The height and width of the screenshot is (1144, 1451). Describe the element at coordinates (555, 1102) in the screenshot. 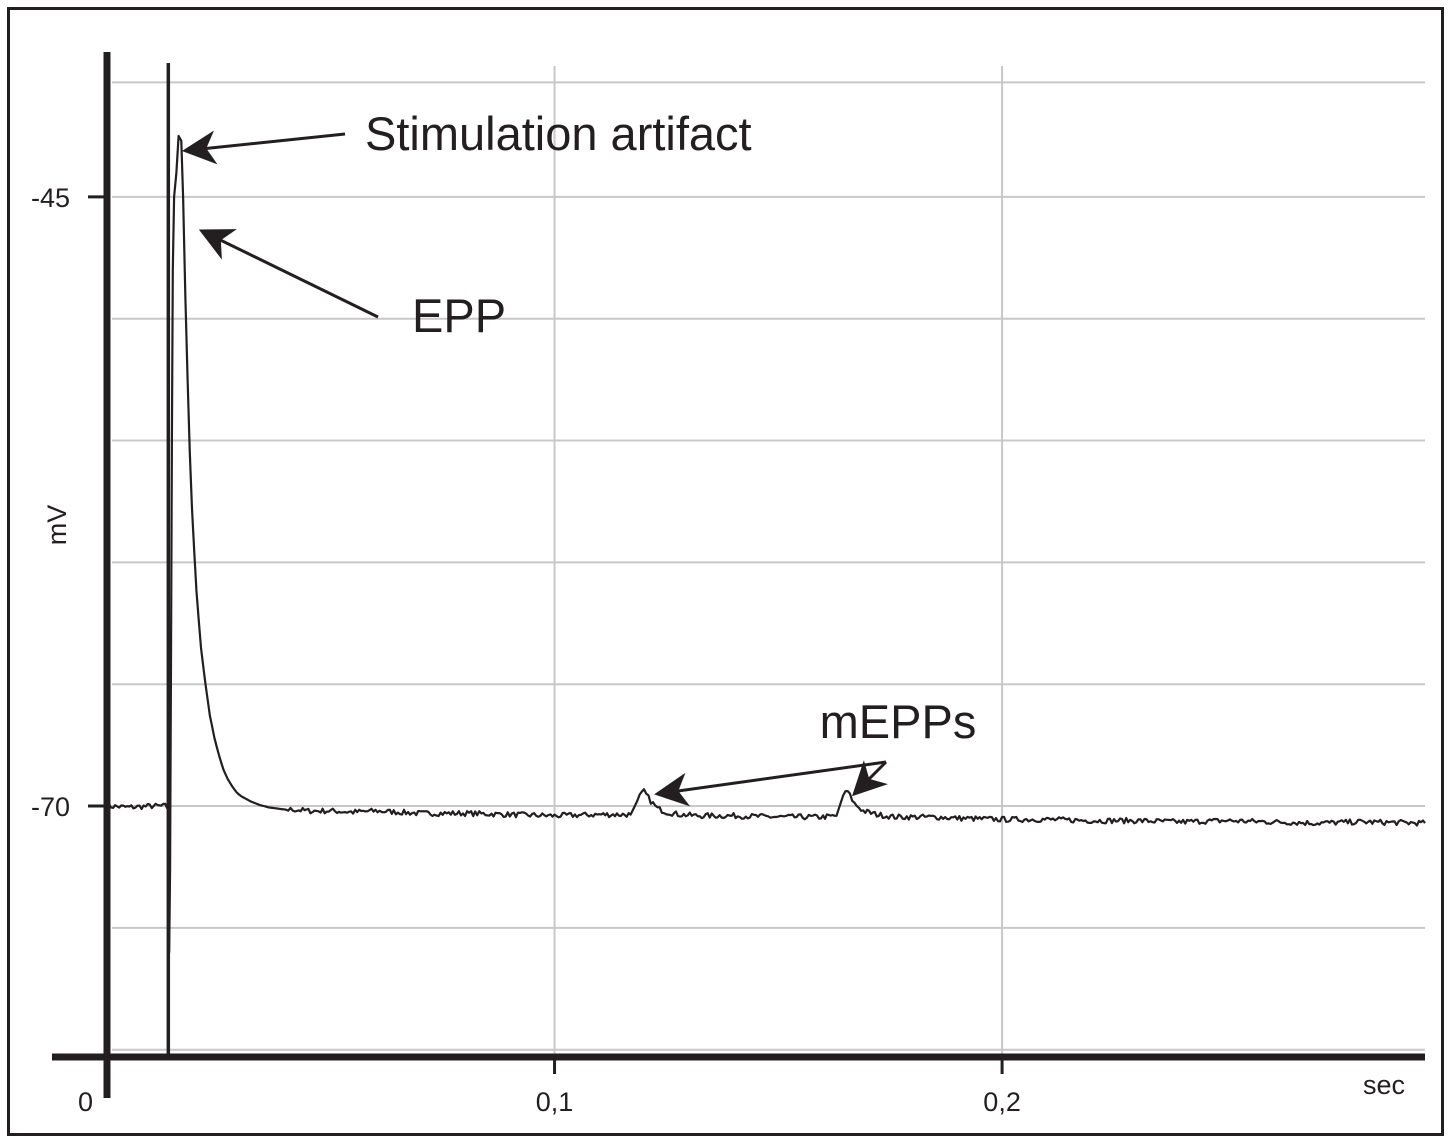

I see `x-tick-label-1: 0,1` at that location.